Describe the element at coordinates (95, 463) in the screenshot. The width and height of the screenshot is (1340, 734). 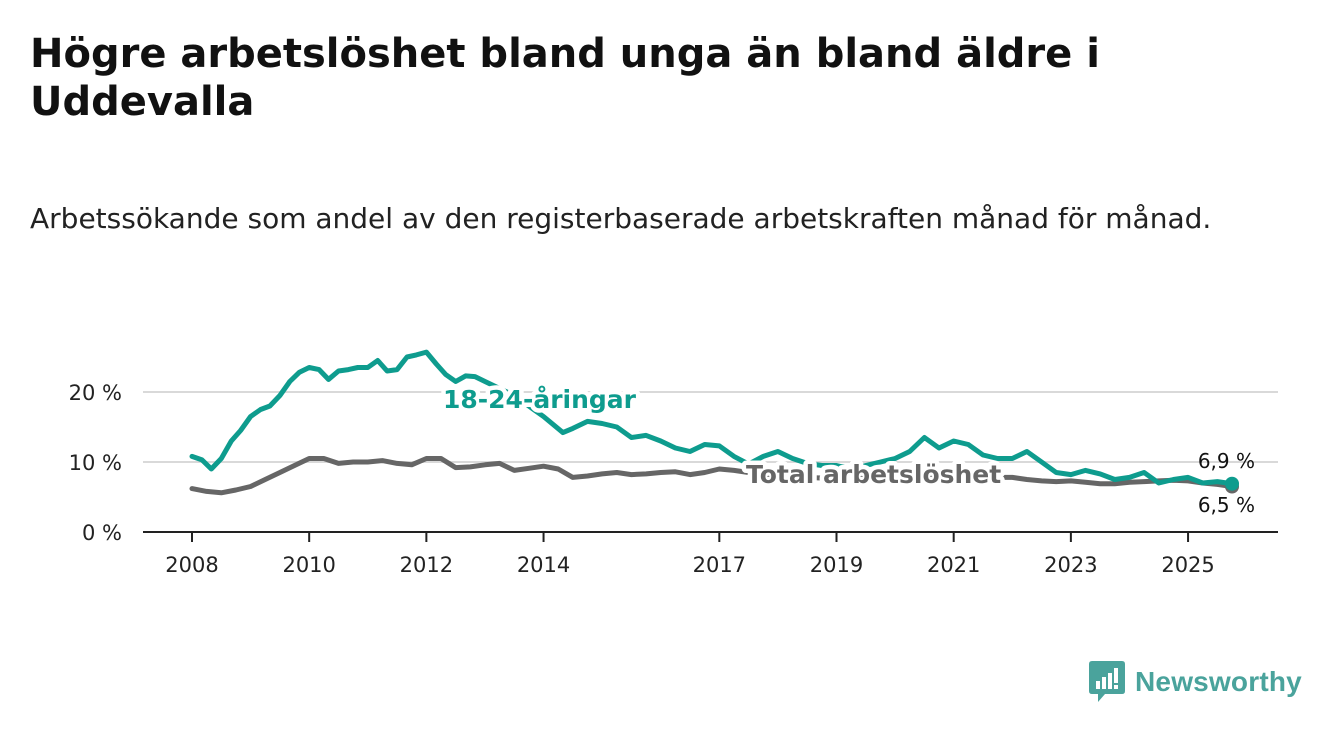
I see `y-tick-label: 10 %` at that location.